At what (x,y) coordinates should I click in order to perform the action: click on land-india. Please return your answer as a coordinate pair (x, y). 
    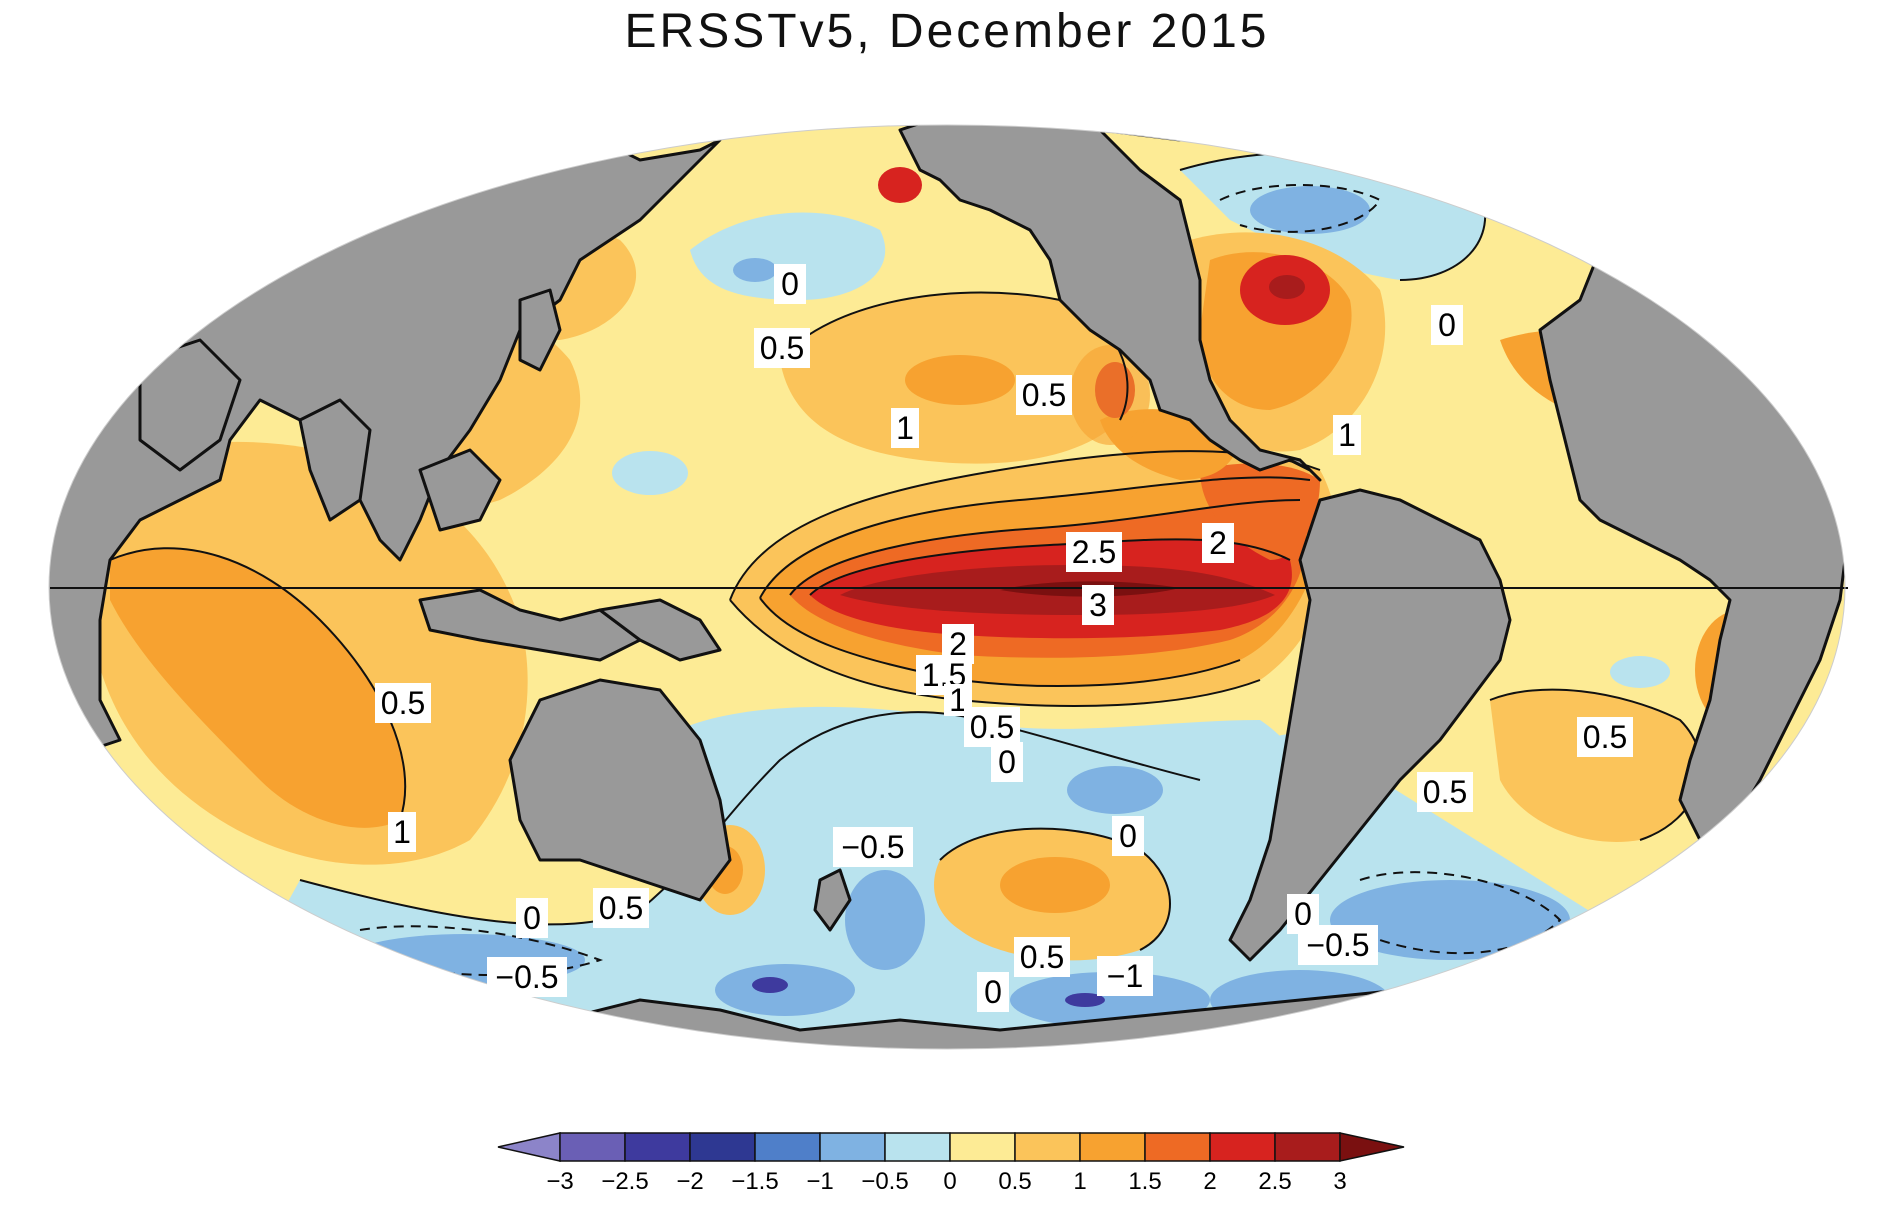
    Looking at the image, I should click on (335, 460).